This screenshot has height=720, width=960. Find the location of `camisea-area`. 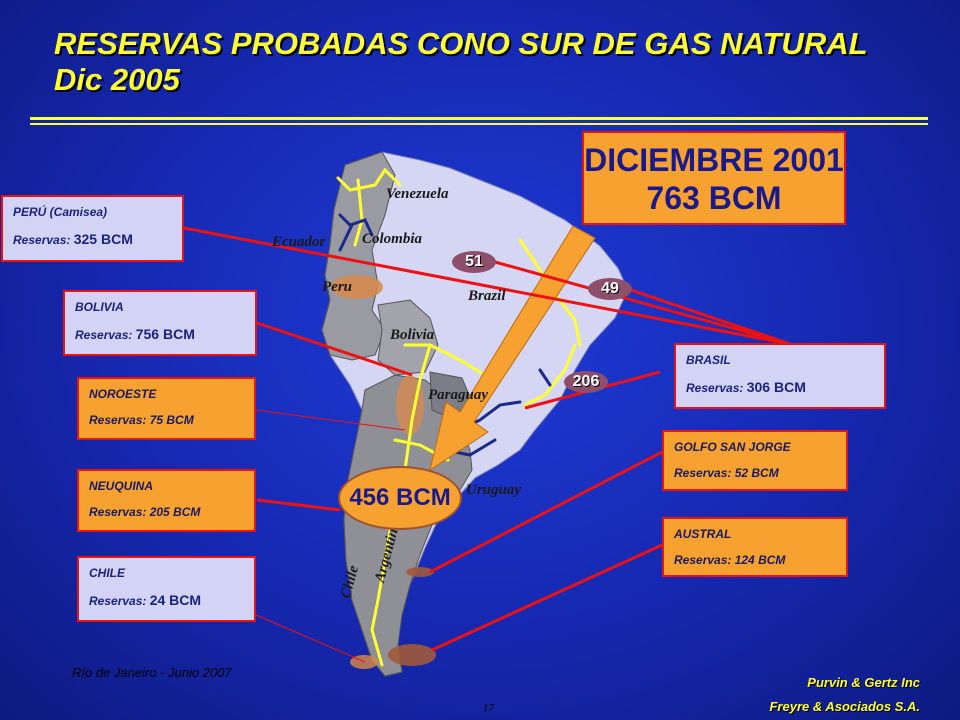

camisea-area is located at coordinates (357, 287).